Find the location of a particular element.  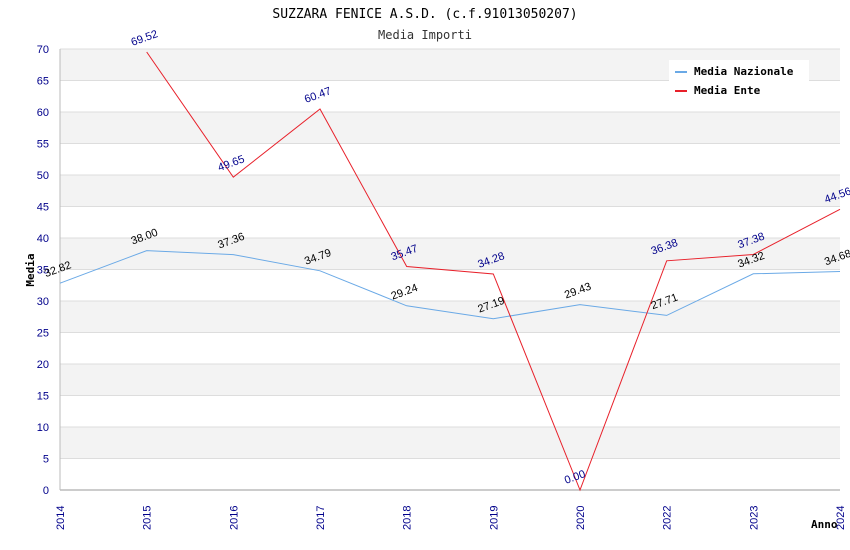

legend-label-media-nazionale: Media Nazionale is located at coordinates (744, 71).